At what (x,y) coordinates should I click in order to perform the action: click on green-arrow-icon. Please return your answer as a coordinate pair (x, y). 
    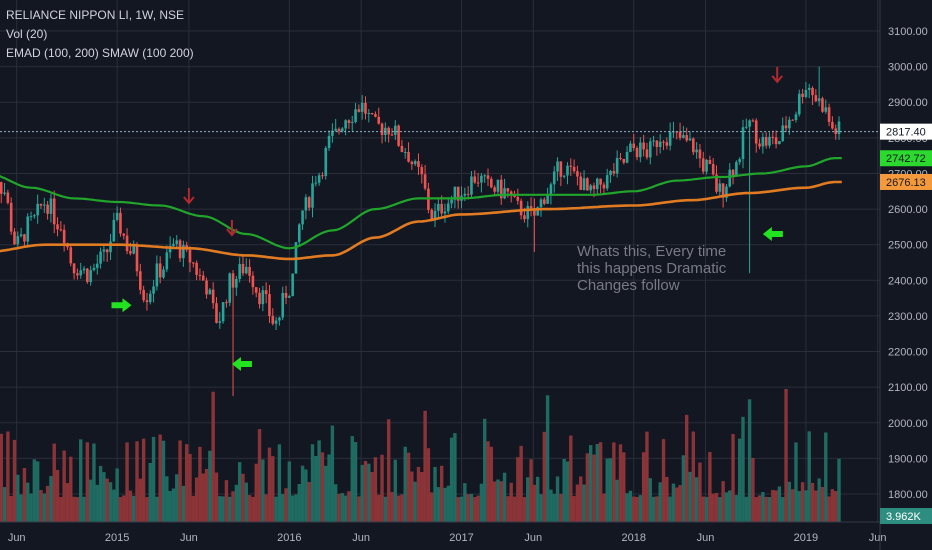
    Looking at the image, I should click on (121, 305).